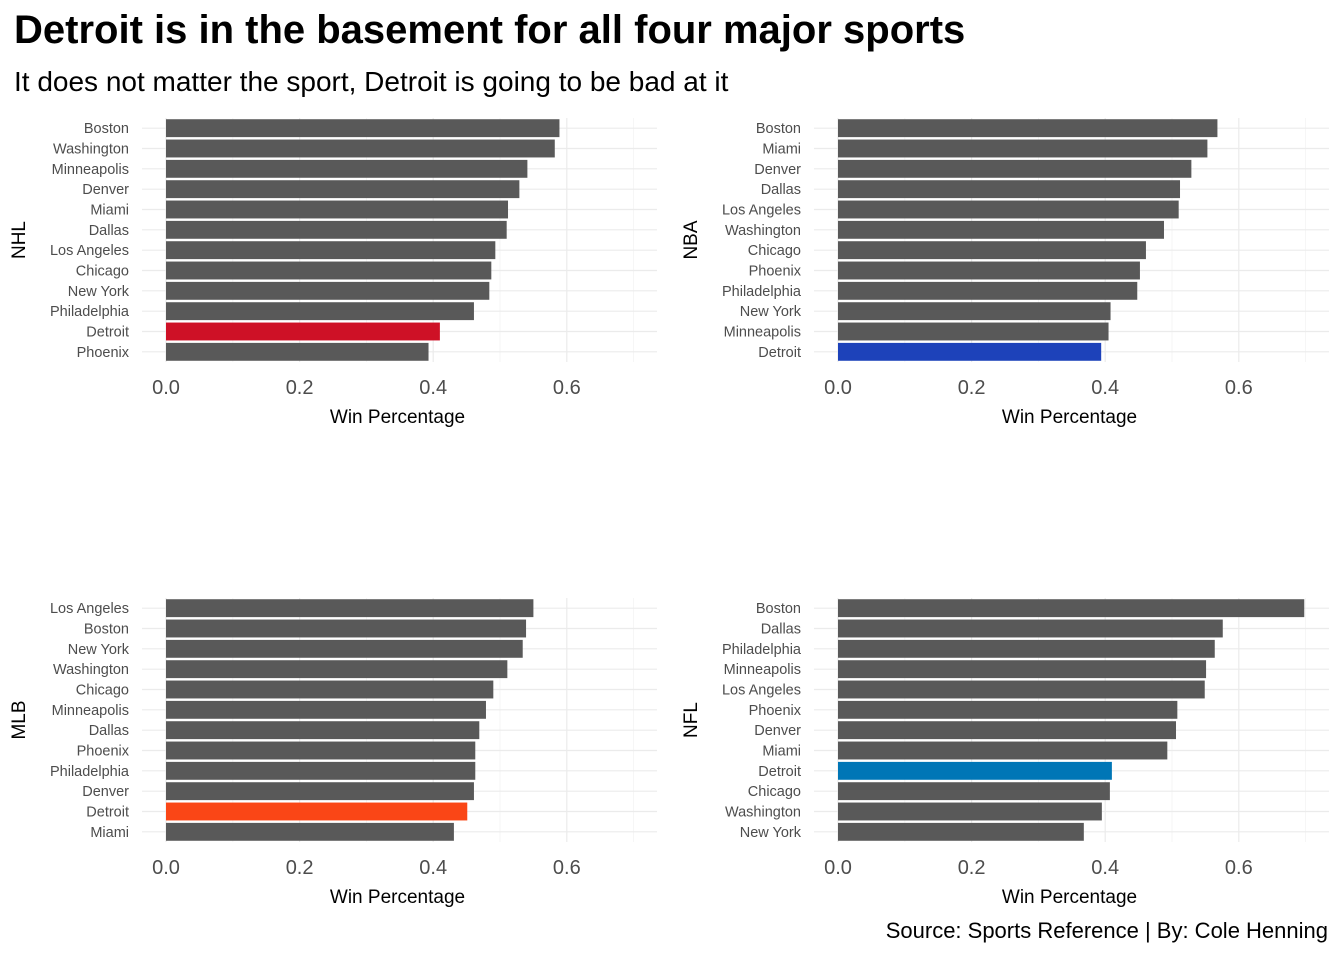 The width and height of the screenshot is (1344, 960). Describe the element at coordinates (763, 813) in the screenshot. I see `nfl-category-label: Washington` at that location.